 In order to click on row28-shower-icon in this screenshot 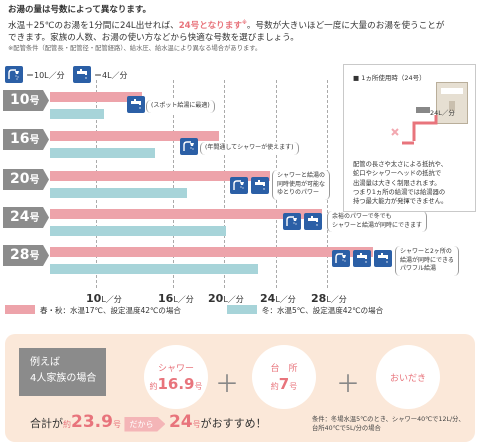, I will do `click(341, 258)`.